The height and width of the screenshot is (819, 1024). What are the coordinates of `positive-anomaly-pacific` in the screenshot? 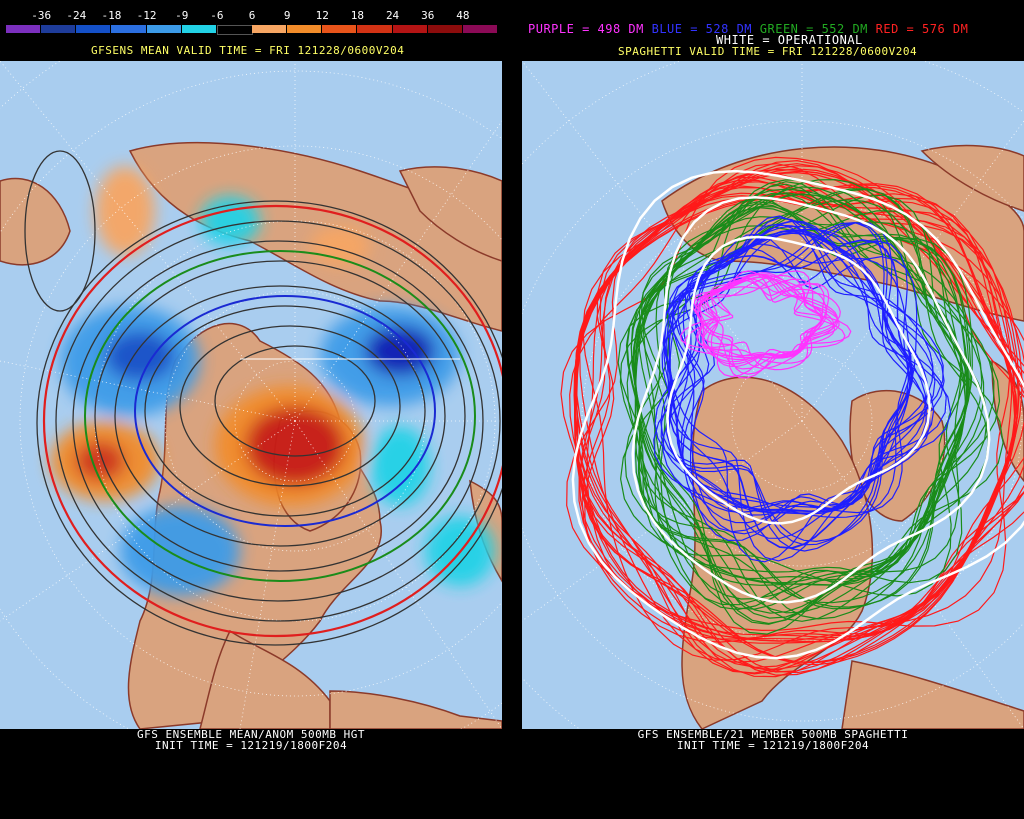 It's located at (125, 211).